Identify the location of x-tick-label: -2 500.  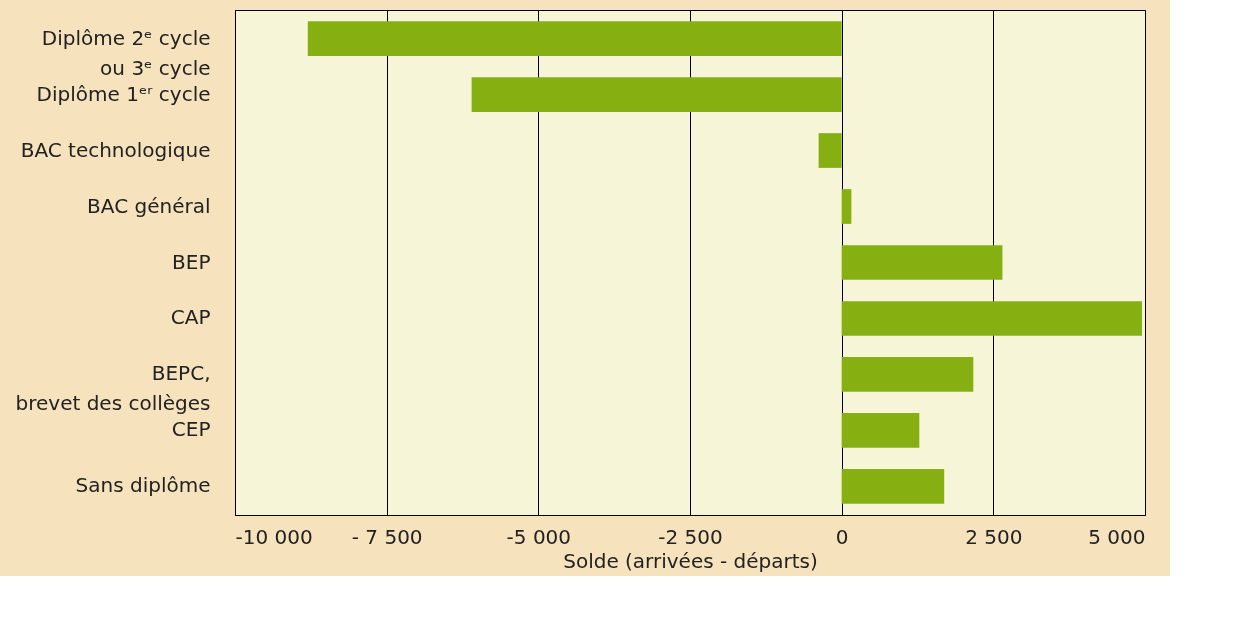
(690, 536).